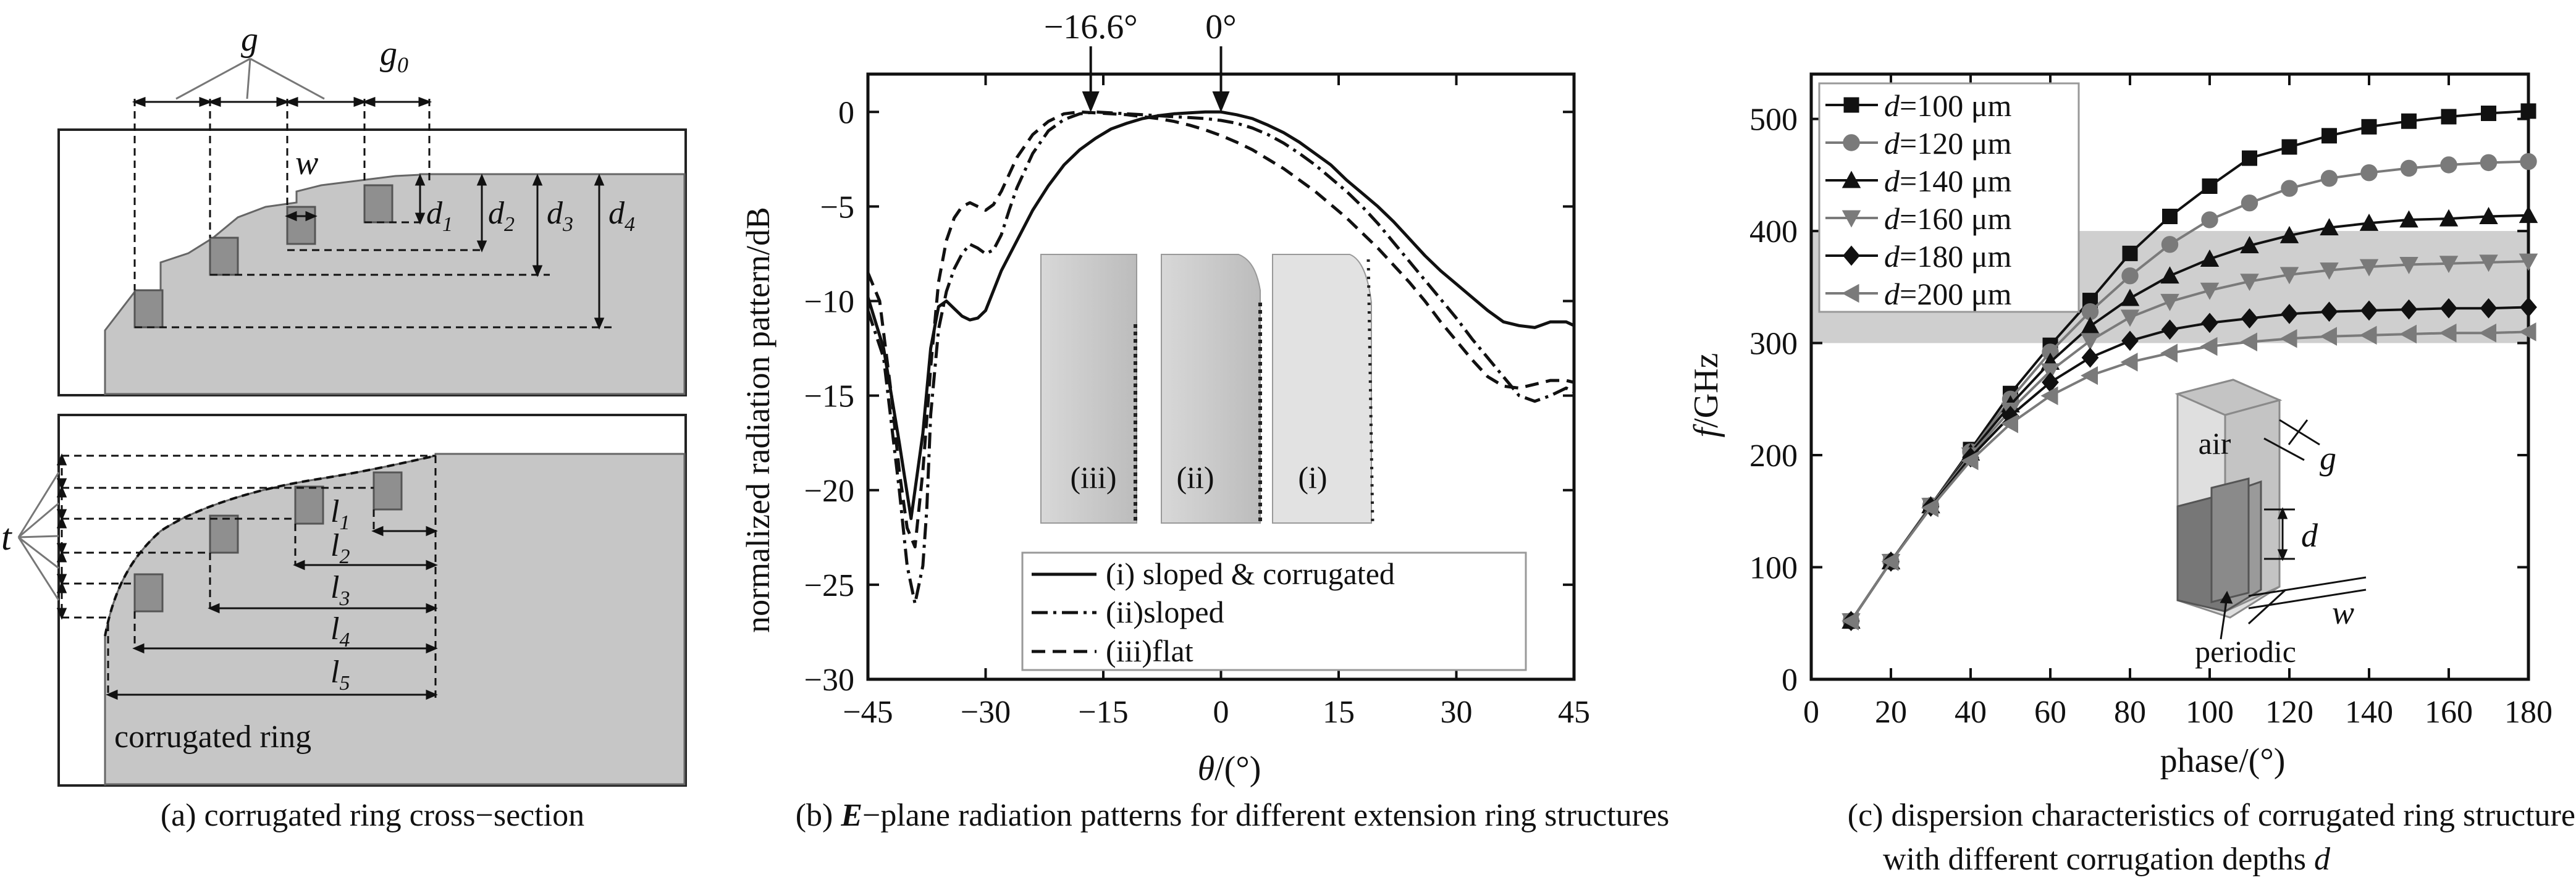 The width and height of the screenshot is (2576, 888). Describe the element at coordinates (1948, 256) in the screenshot. I see `legend-label-d180: d=180 μm` at that location.